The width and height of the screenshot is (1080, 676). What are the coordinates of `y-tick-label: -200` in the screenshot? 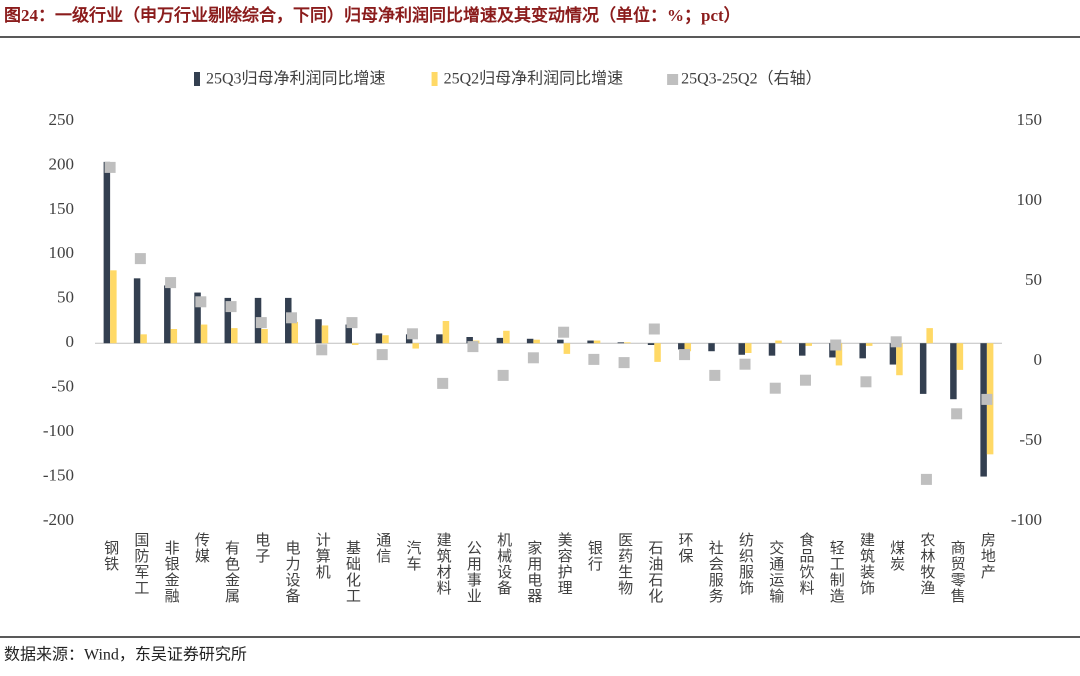 It's located at (58, 519).